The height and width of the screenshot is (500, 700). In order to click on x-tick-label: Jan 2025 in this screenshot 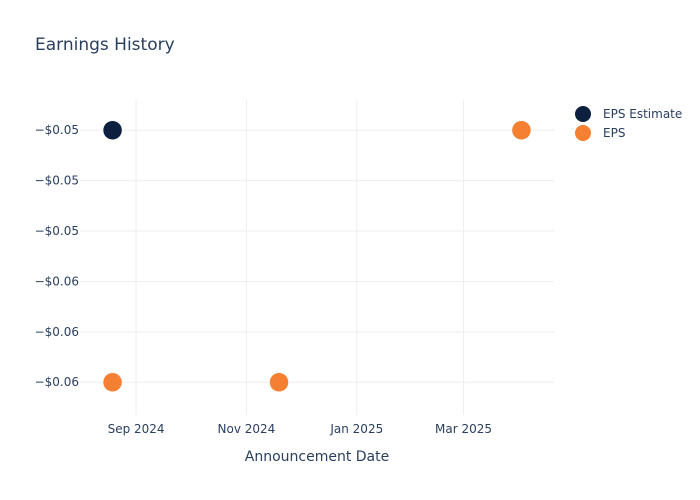, I will do `click(356, 429)`.